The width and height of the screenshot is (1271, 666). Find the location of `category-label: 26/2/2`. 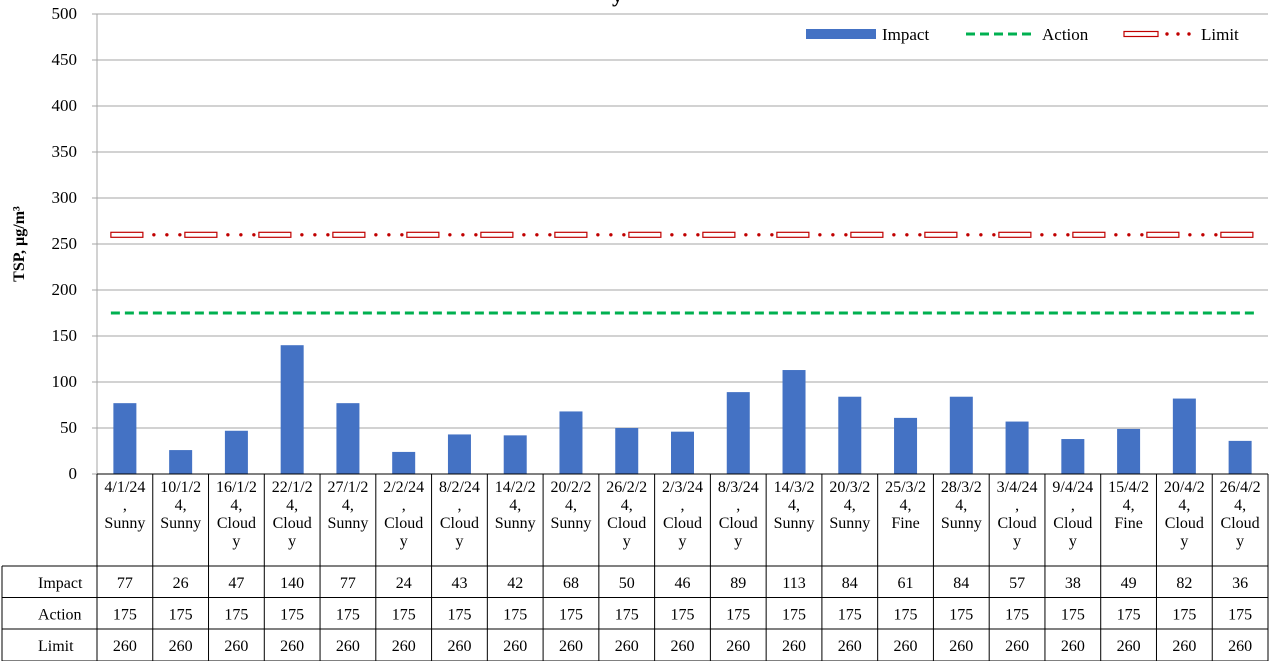

category-label: 26/2/2 is located at coordinates (626, 487).